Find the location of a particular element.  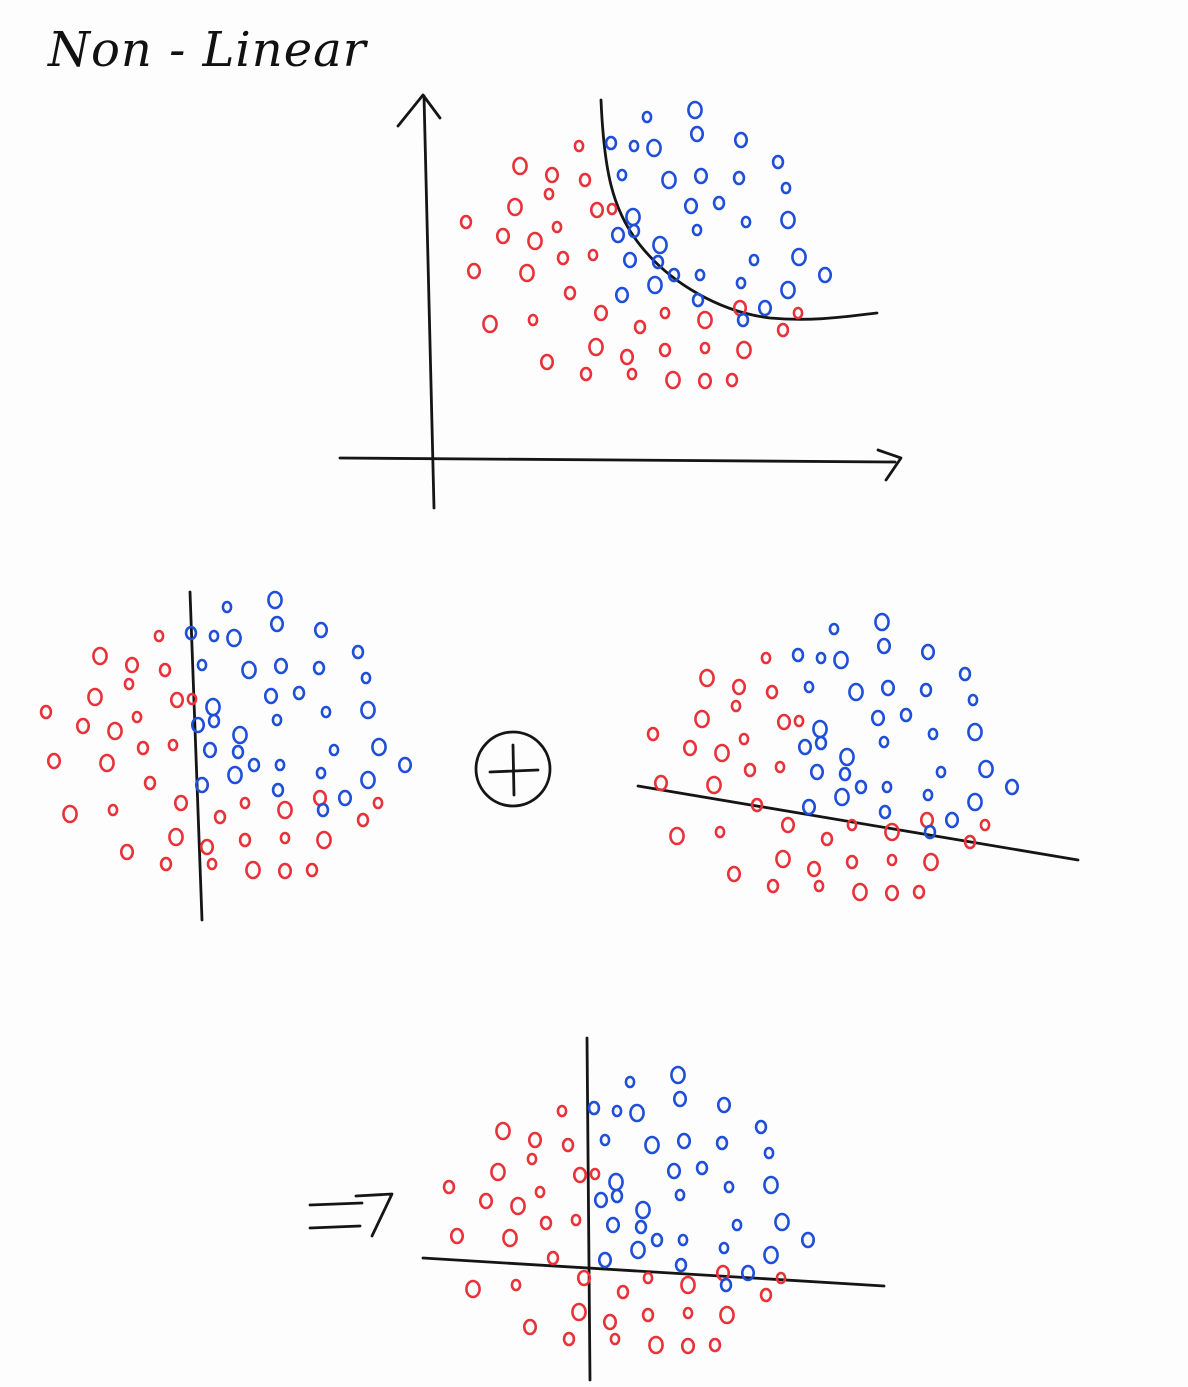

implies-arrow is located at coordinates (351, 1215).